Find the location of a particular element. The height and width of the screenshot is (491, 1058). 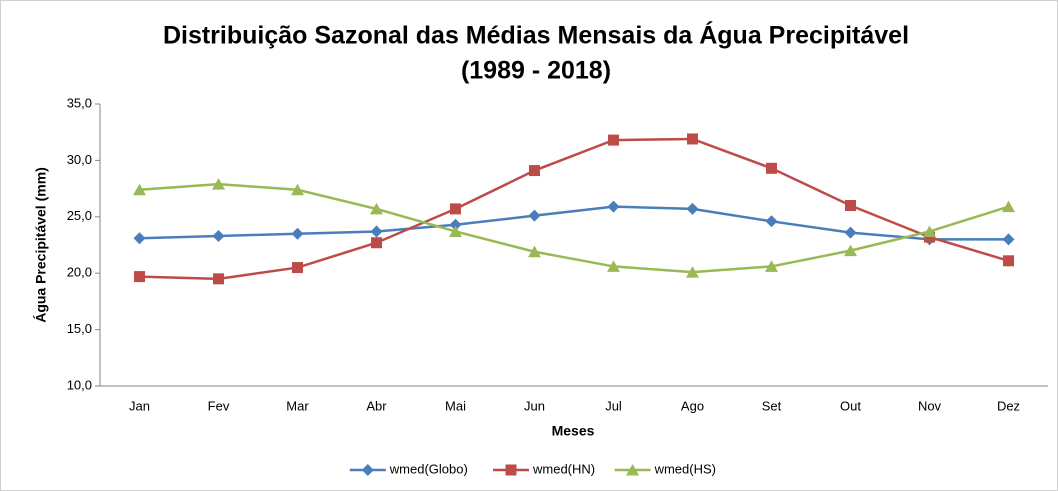

y-tick-label: 35,0 is located at coordinates (79, 102).